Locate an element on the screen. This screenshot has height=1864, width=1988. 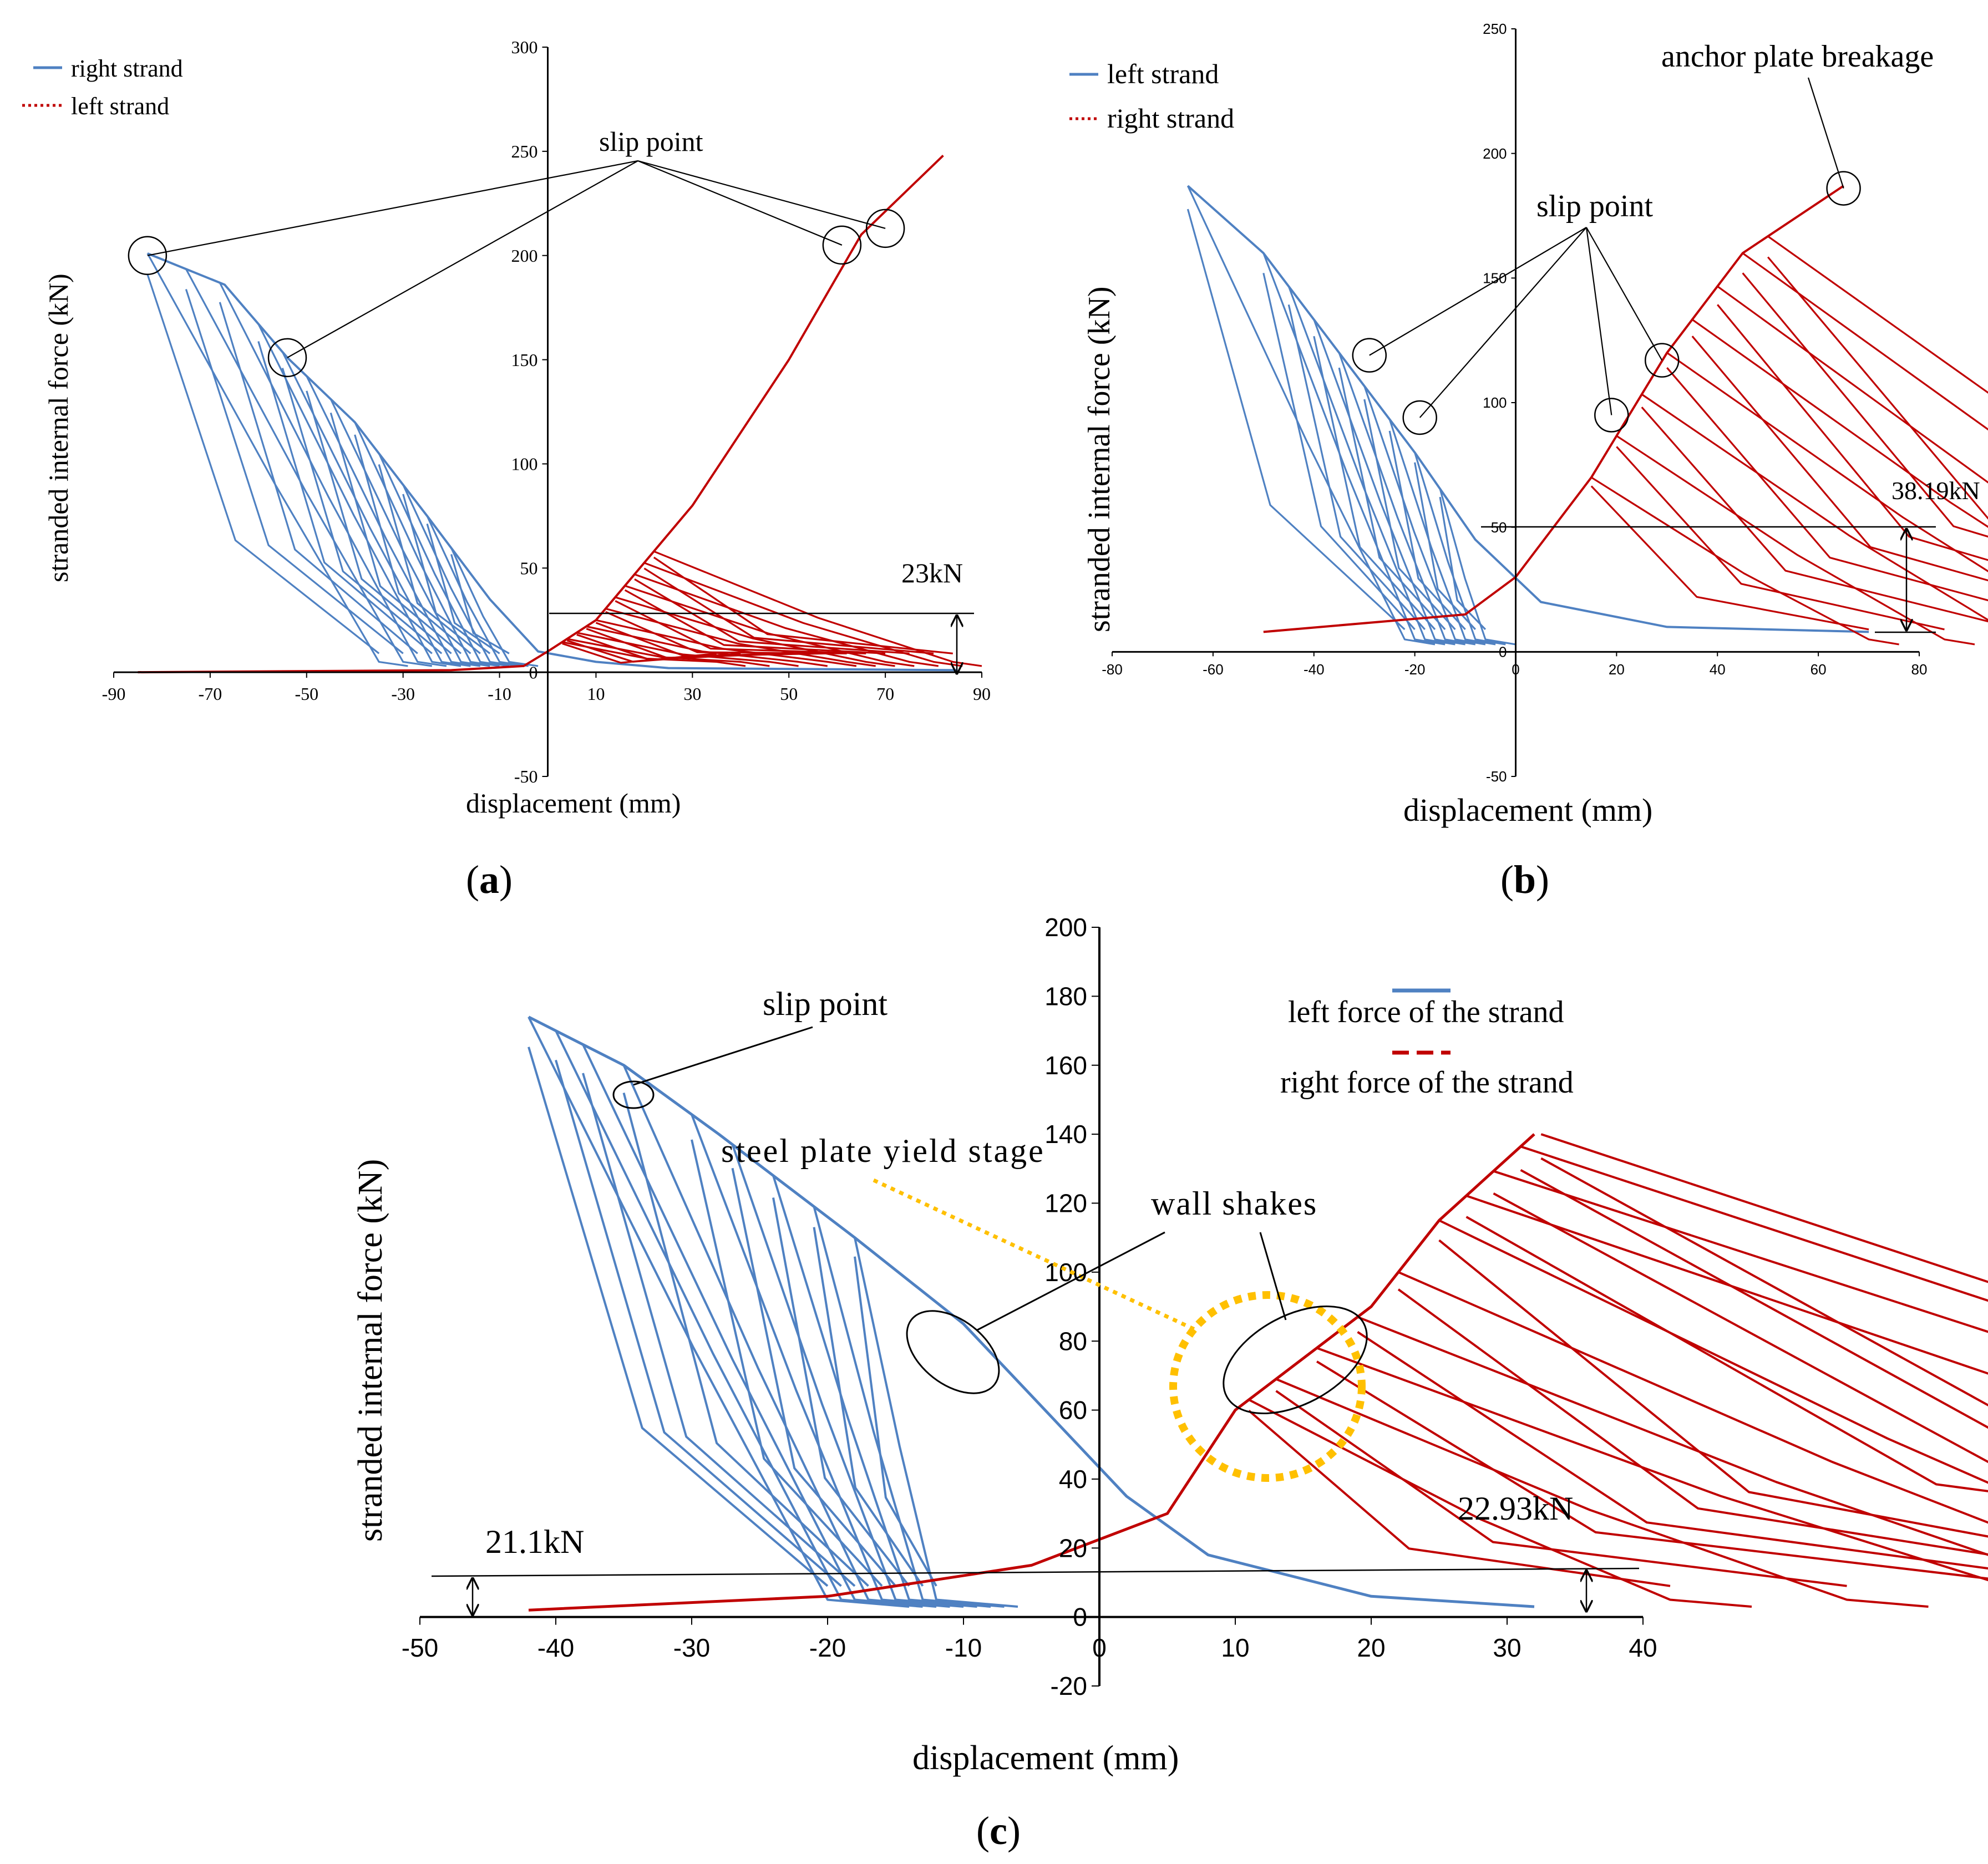
b-y-tick-label: 0 is located at coordinates (1503, 651).